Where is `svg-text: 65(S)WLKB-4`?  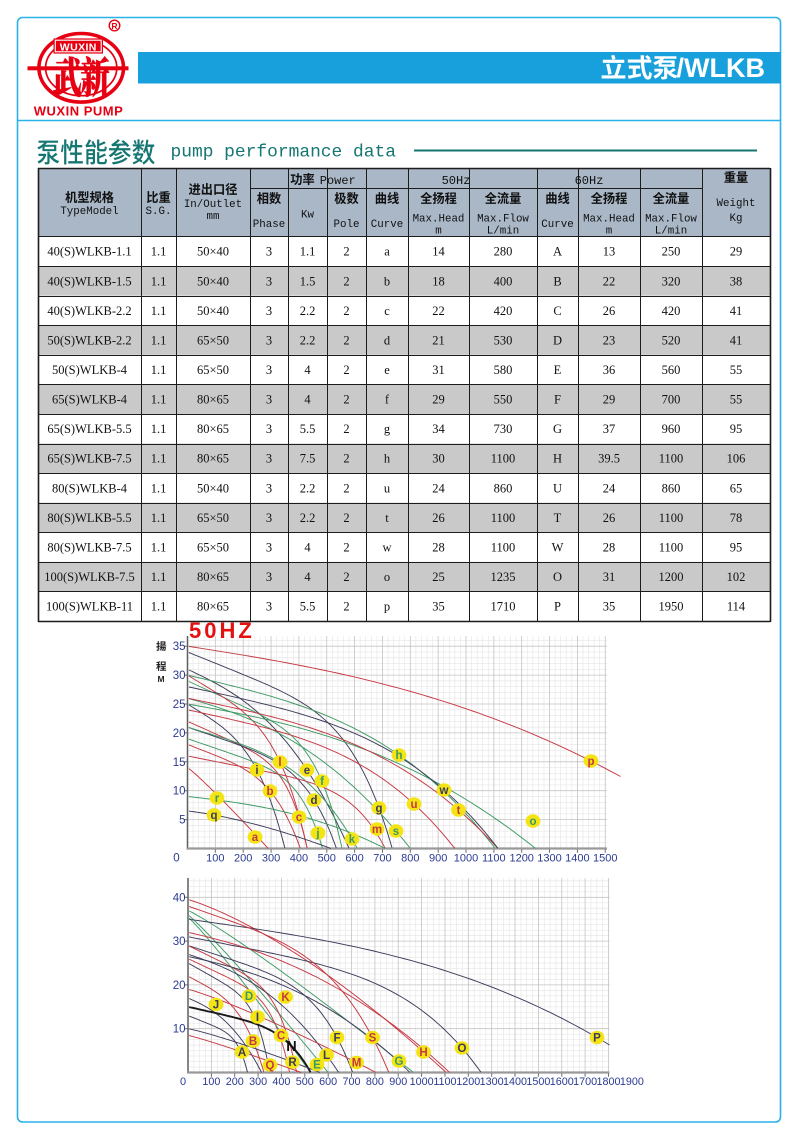
svg-text: 65(S)WLKB-4 is located at coordinates (90, 400).